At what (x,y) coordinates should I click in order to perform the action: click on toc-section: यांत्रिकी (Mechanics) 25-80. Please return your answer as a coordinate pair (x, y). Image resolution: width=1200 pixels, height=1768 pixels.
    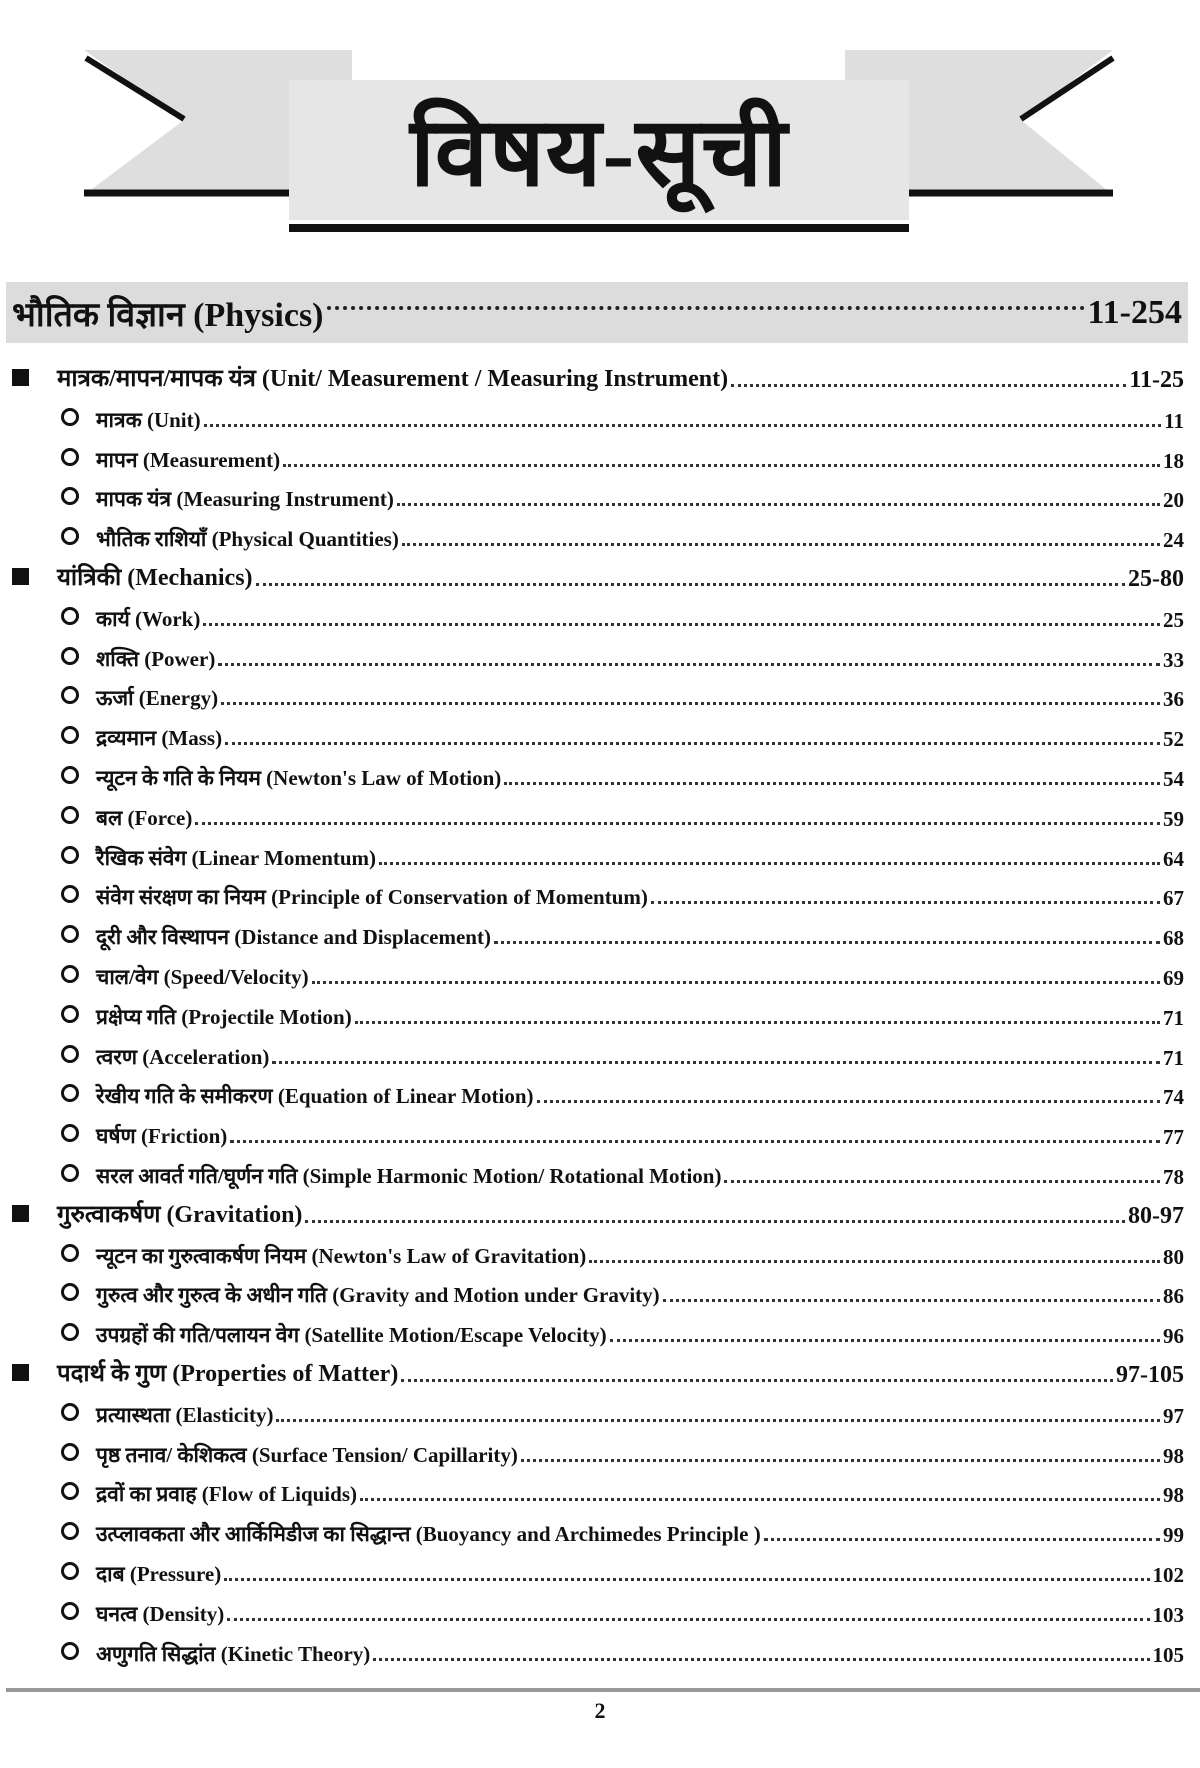
    Looking at the image, I should click on (592, 575).